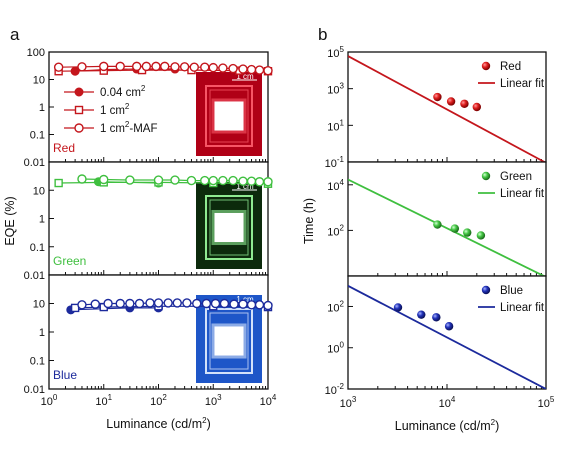 The height and width of the screenshot is (462, 587). Describe the element at coordinates (148, 335) in the screenshot. I see `subpanel-blue: 10 1 0.1 0.01 1 cm Blue` at that location.